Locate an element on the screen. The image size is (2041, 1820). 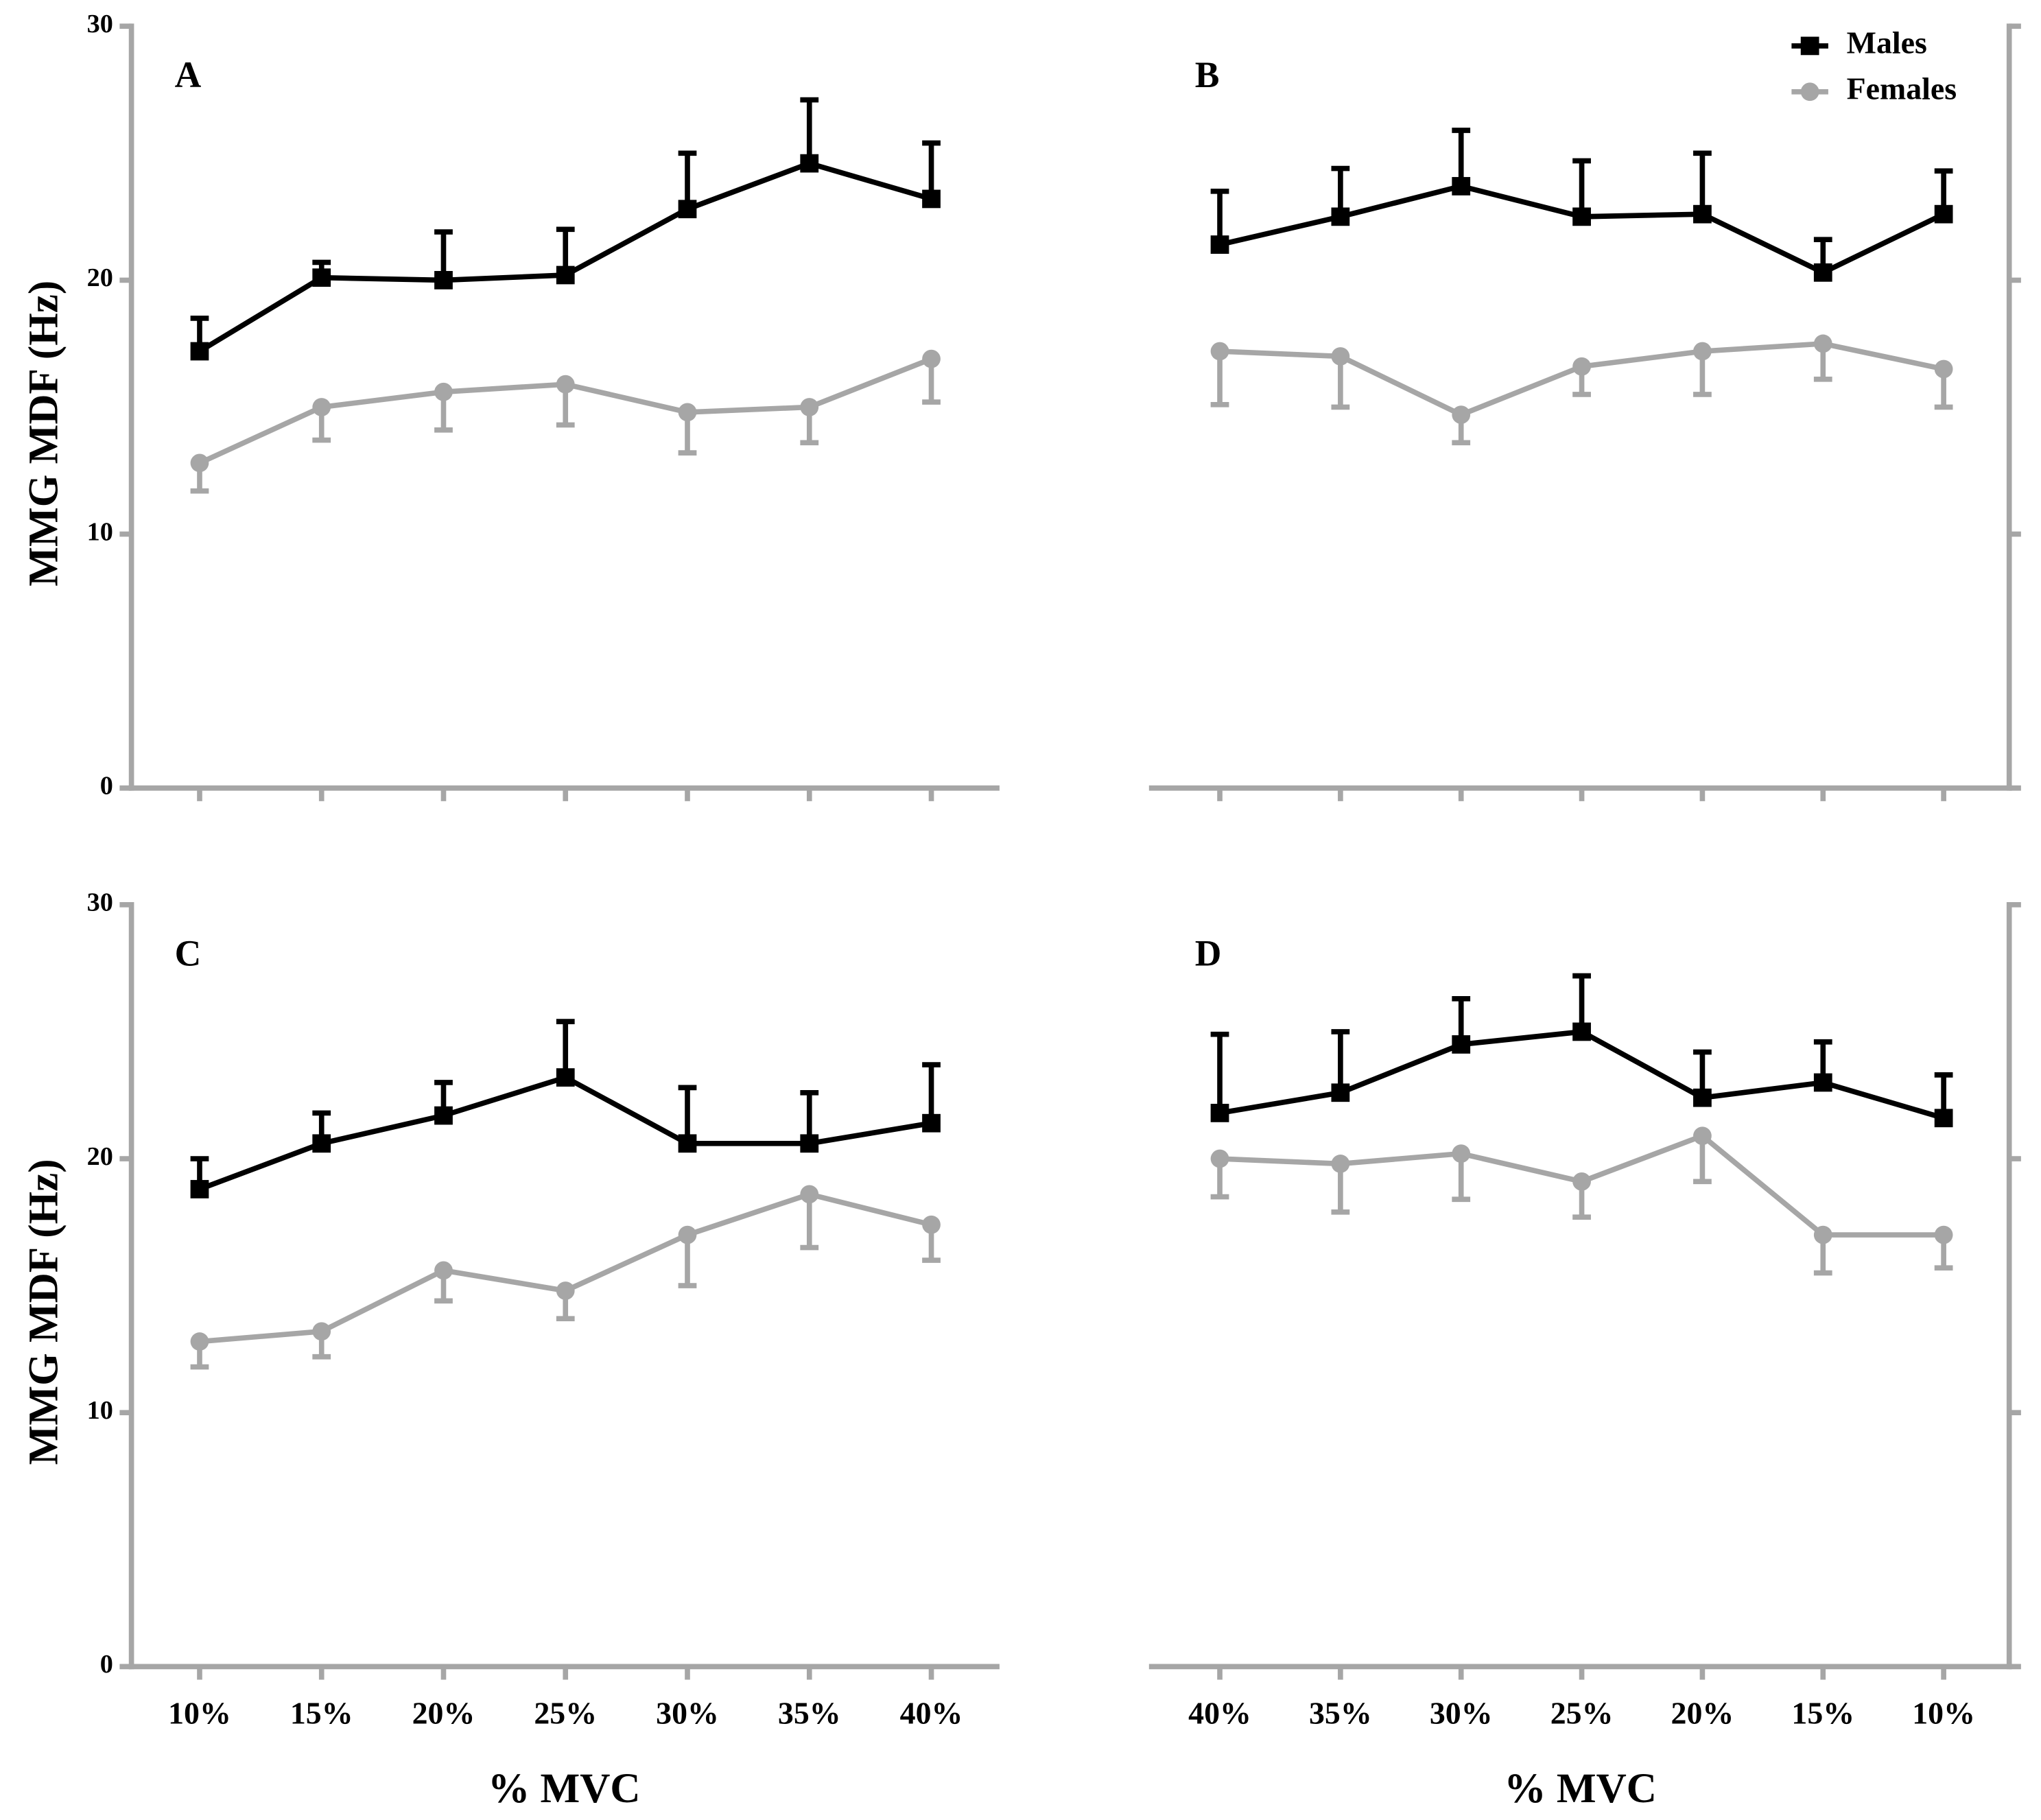
panel-label: B is located at coordinates (1208, 74).